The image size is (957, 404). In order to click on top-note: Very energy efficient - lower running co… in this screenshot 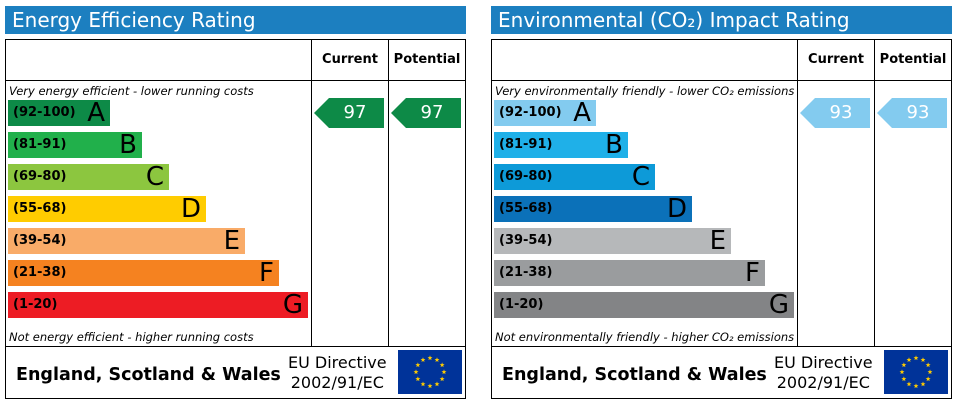, I will do `click(131, 91)`.